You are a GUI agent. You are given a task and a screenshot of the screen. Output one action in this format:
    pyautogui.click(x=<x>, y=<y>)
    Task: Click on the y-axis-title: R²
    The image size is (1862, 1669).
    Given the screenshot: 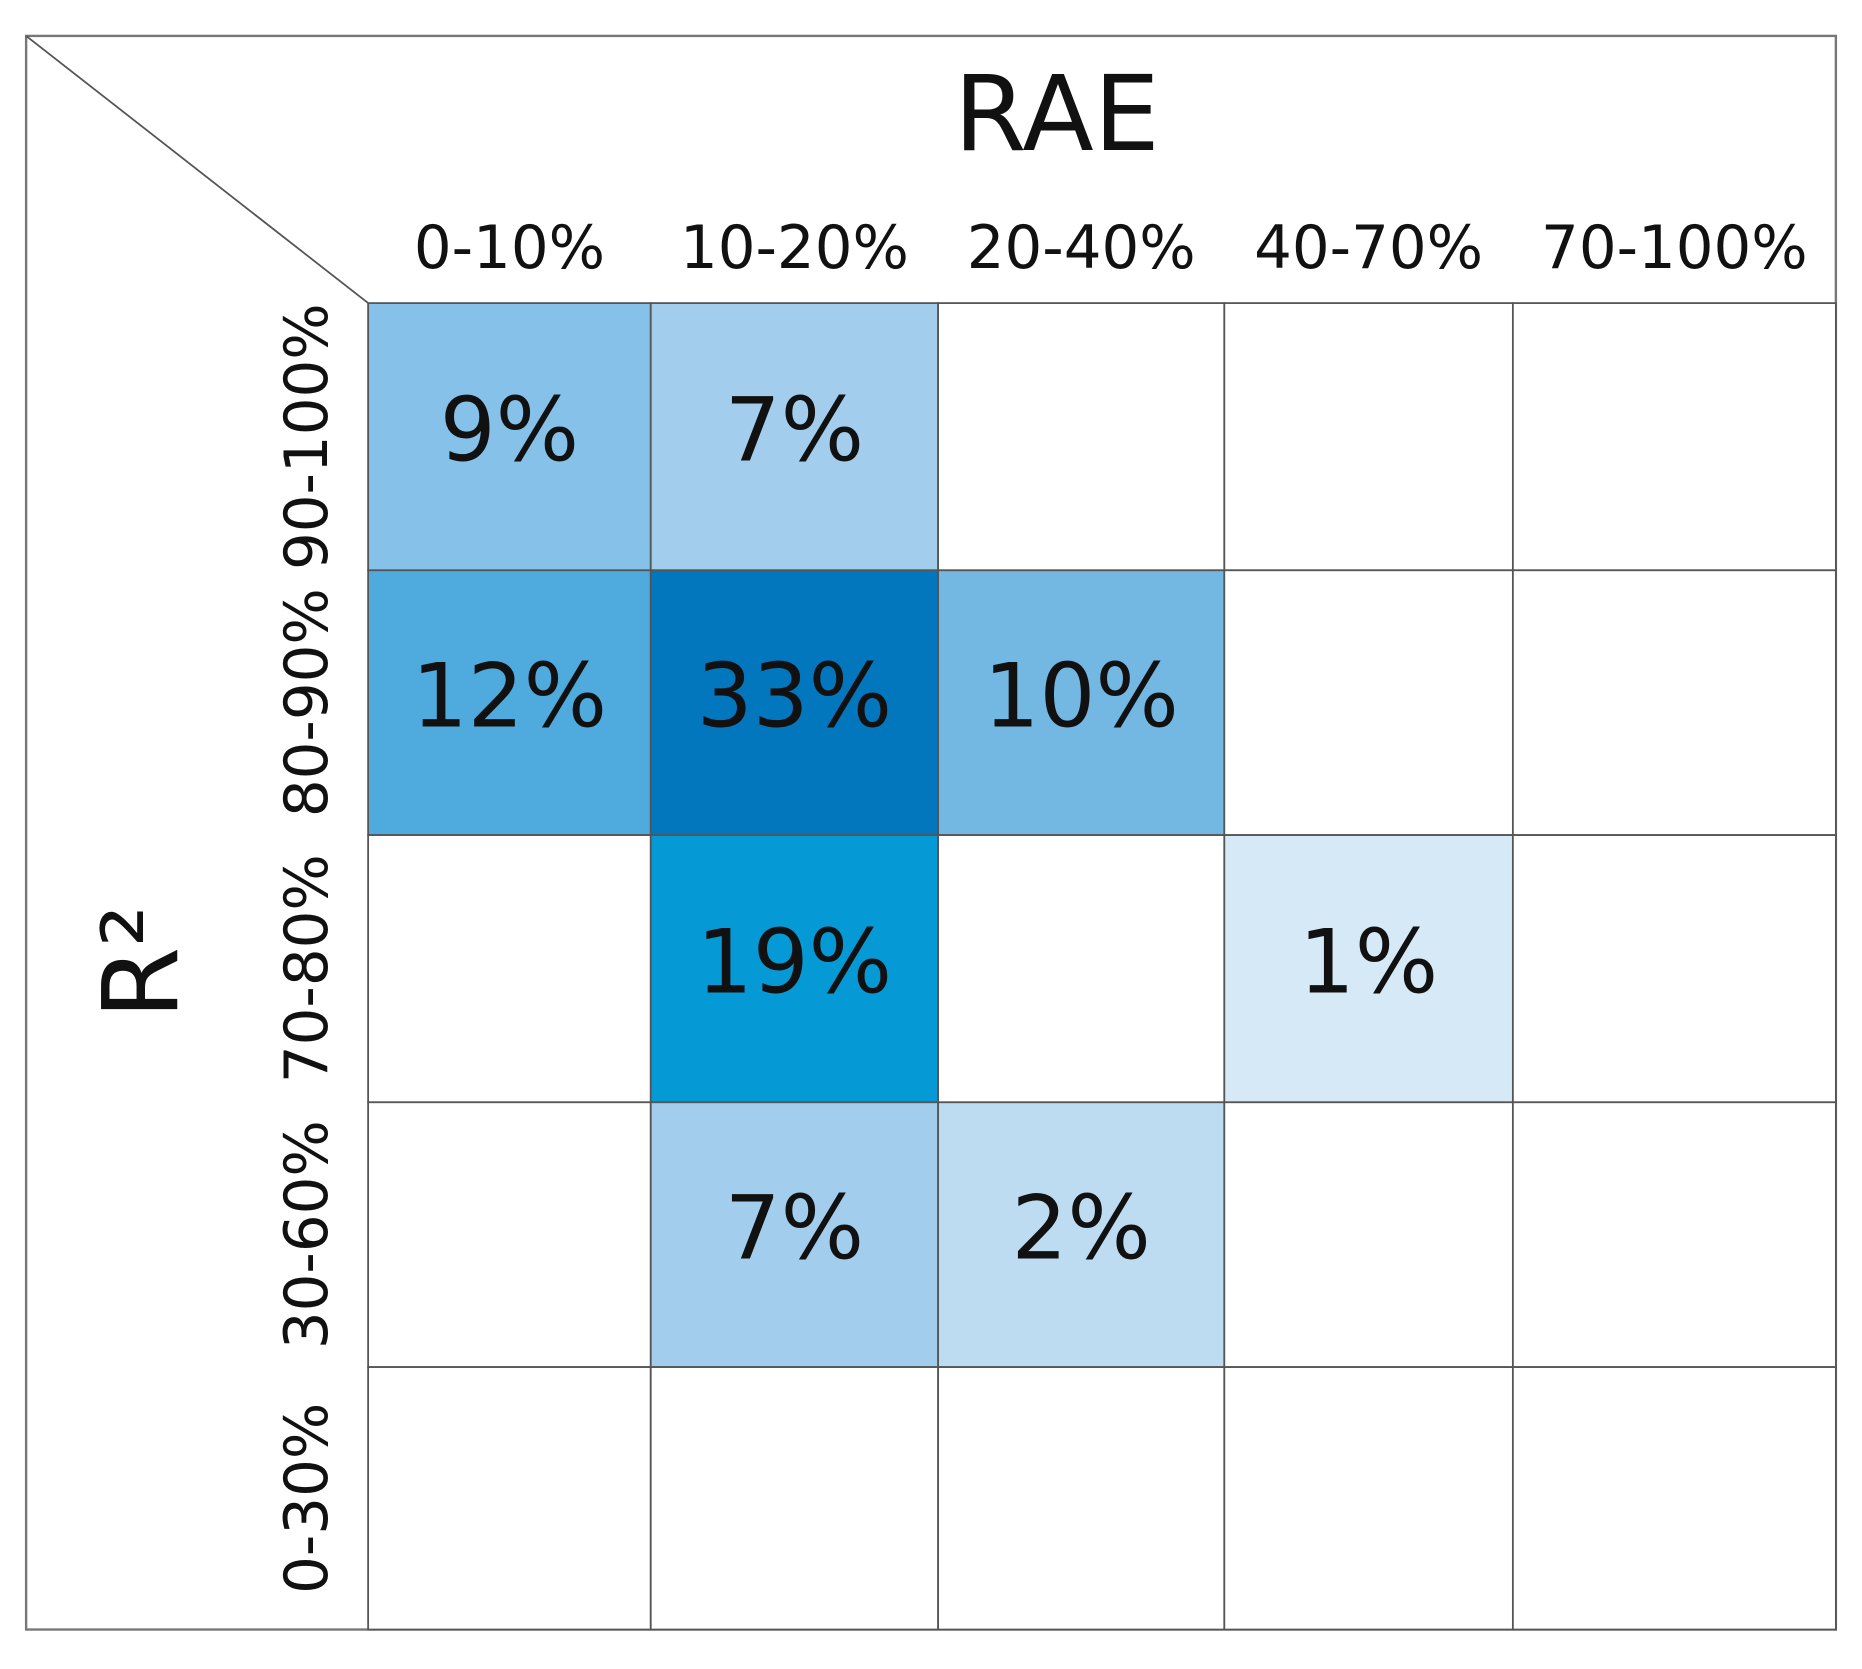 What is the action you would take?
    pyautogui.click(x=141, y=962)
    